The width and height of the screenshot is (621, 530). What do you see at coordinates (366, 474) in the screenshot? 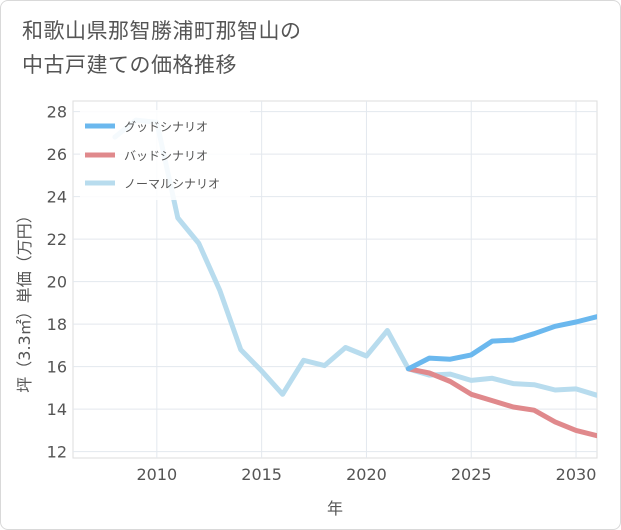
I see `x-tick-label: 2020` at bounding box center [366, 474].